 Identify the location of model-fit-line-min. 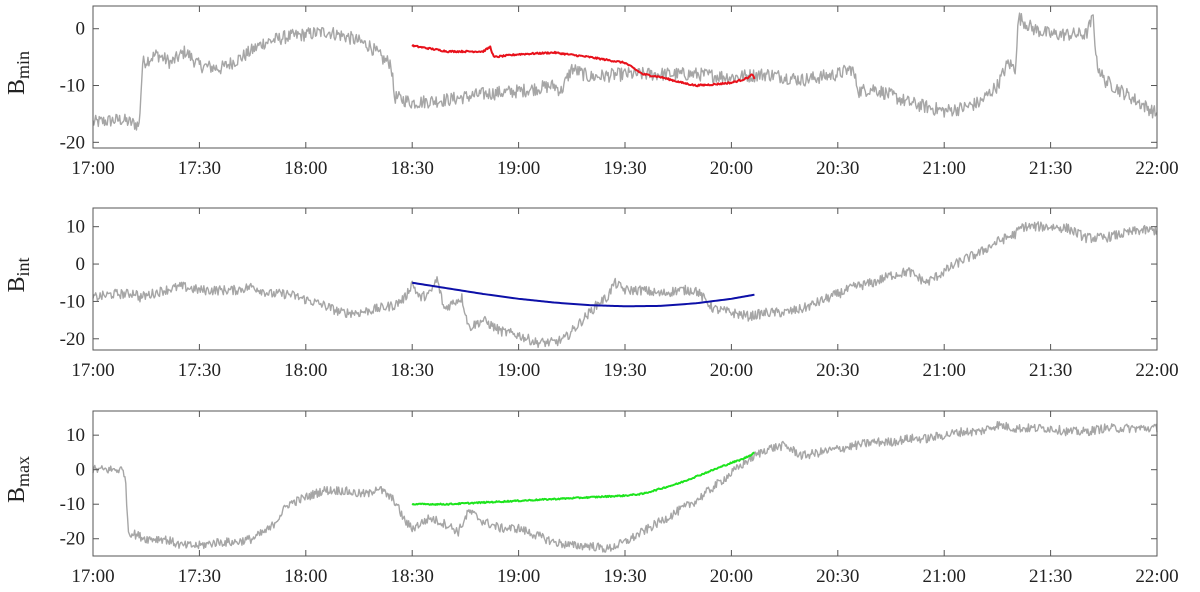
(583, 66).